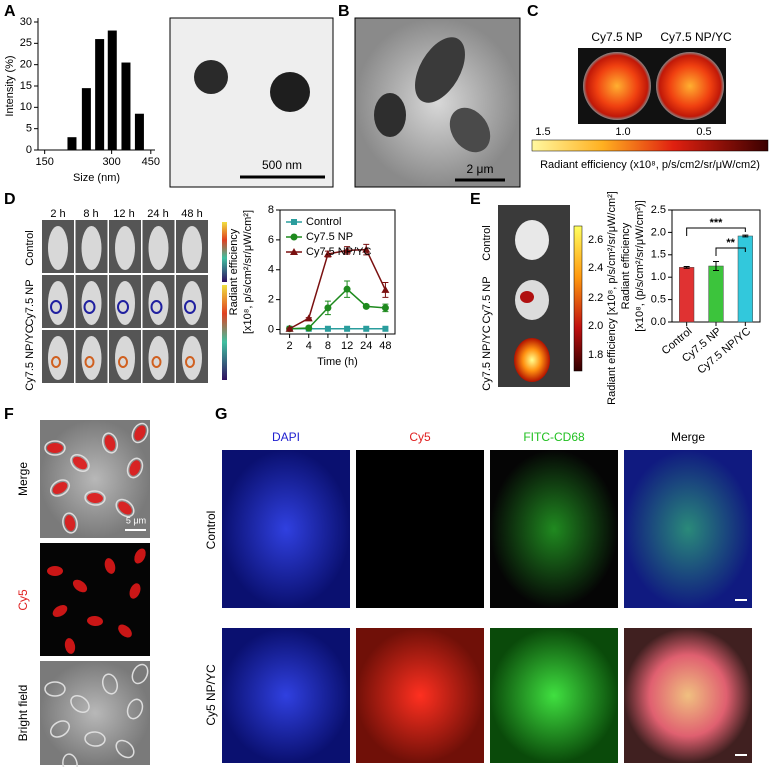  What do you see at coordinates (745, 236) in the screenshot?
I see `error-bar` at bounding box center [745, 236].